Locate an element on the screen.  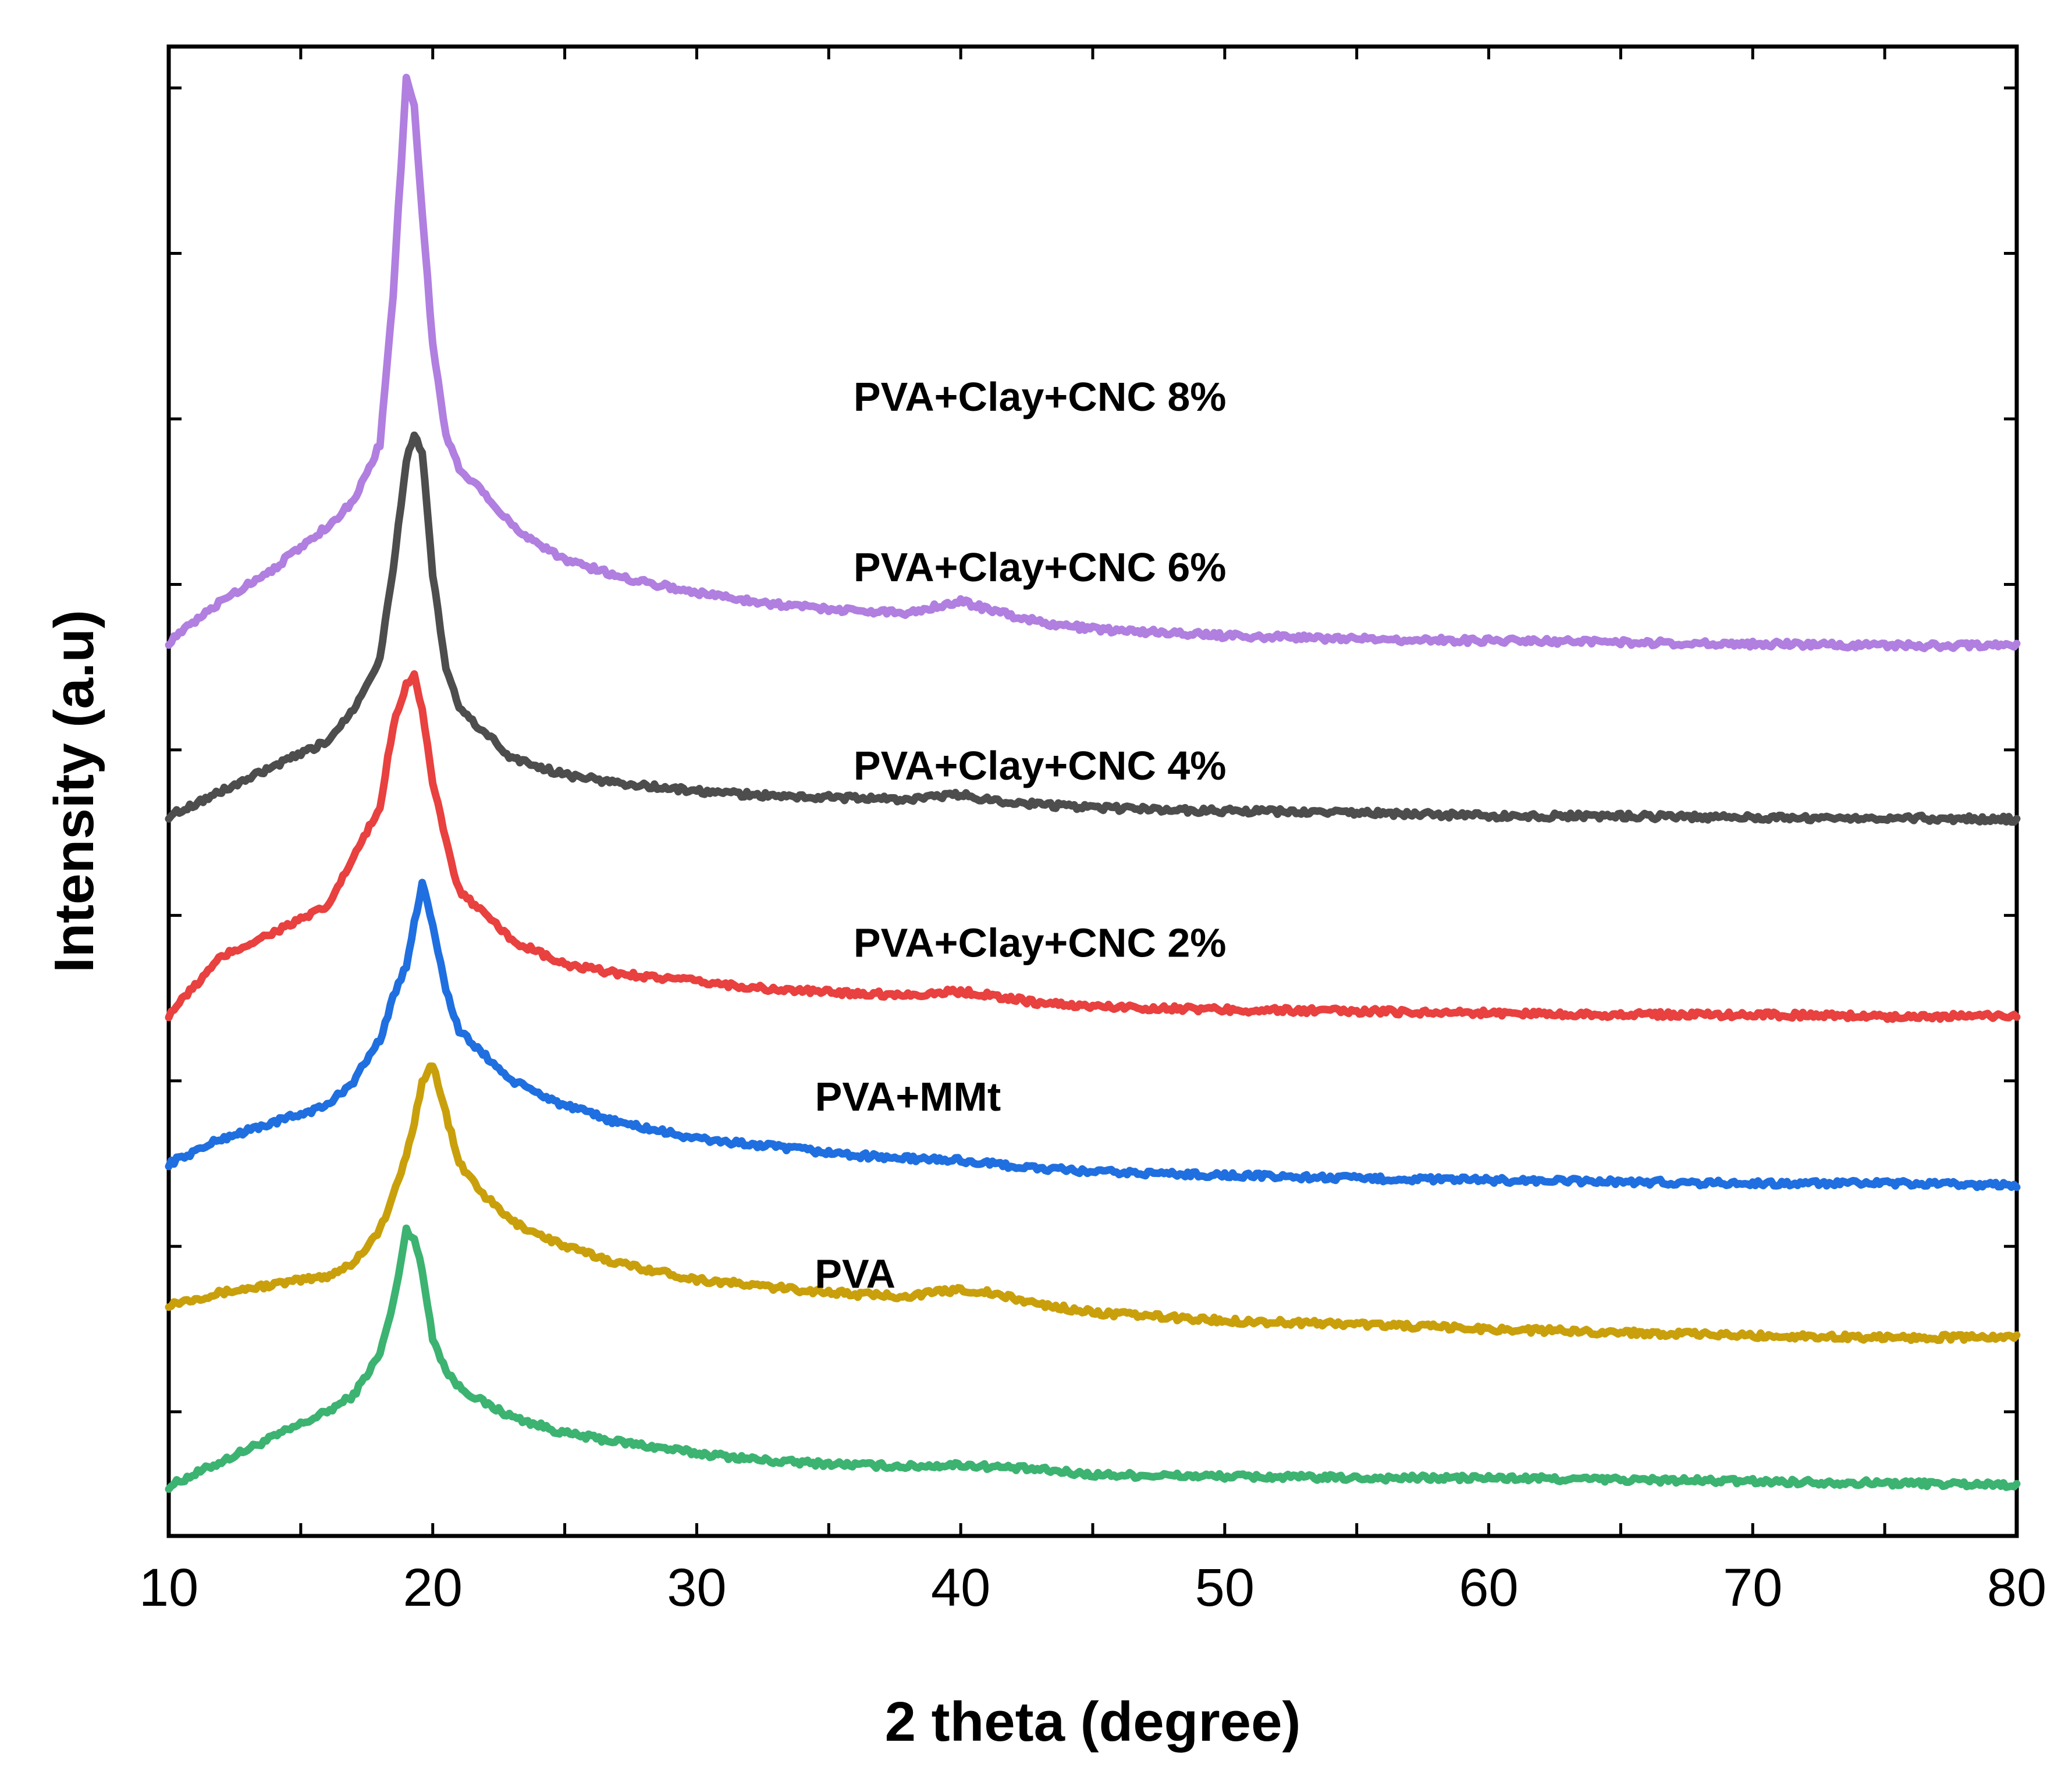
x-tick-label: 70 is located at coordinates (1752, 1587).